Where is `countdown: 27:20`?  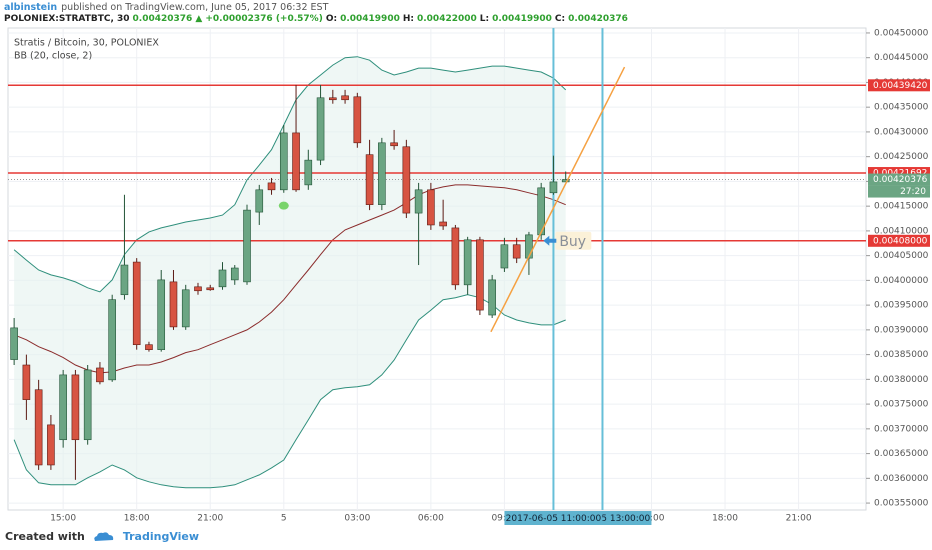
countdown: 27:20 is located at coordinates (913, 192).